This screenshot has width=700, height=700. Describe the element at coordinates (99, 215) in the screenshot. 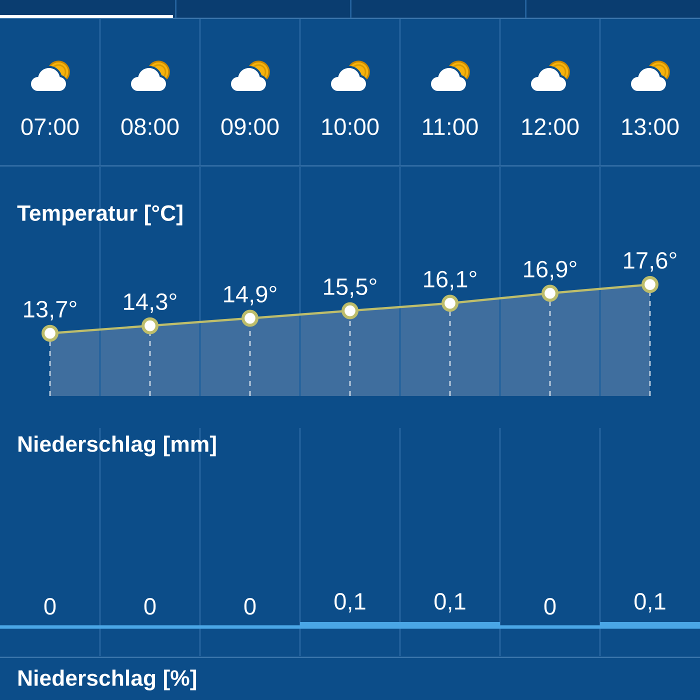

I see `chart-title: Temperatur [°C]` at that location.